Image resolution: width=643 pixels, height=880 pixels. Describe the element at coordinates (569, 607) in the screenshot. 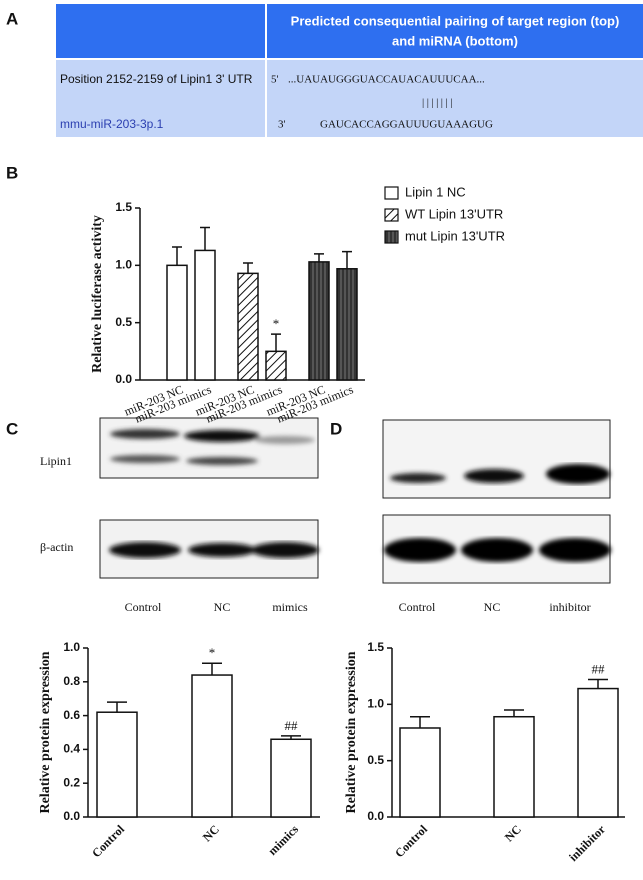

I see `lane-label: inhibitor` at that location.